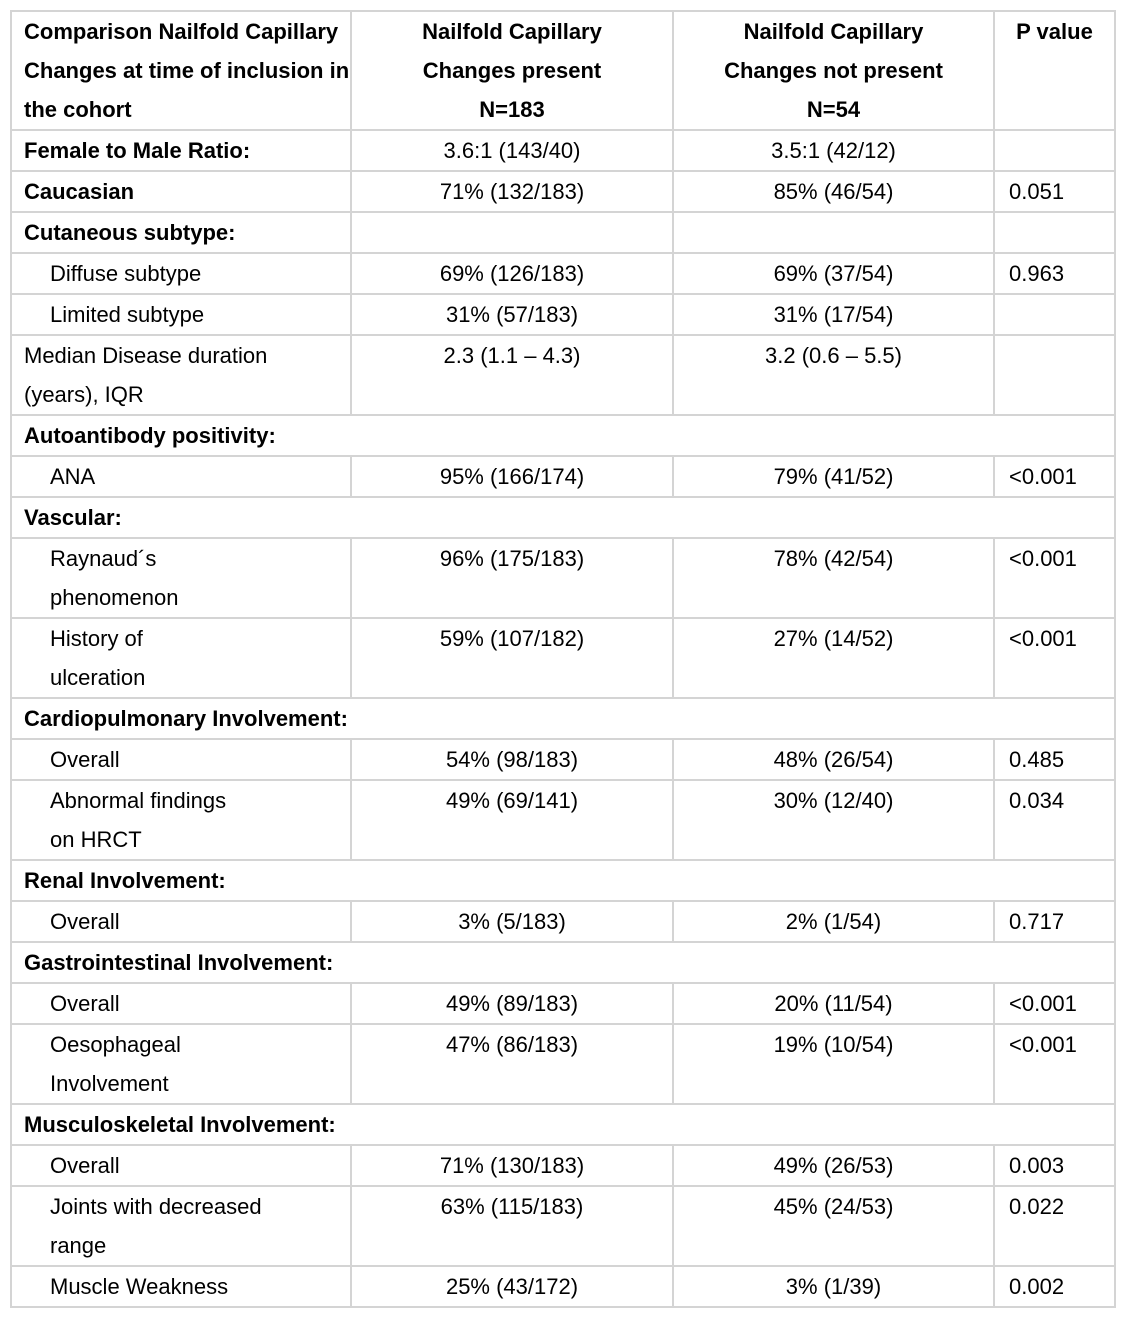 The image size is (1128, 1334). I want to click on table-row: Overall 3% (5/183) 2% (1/54) 0.717, so click(563, 921).